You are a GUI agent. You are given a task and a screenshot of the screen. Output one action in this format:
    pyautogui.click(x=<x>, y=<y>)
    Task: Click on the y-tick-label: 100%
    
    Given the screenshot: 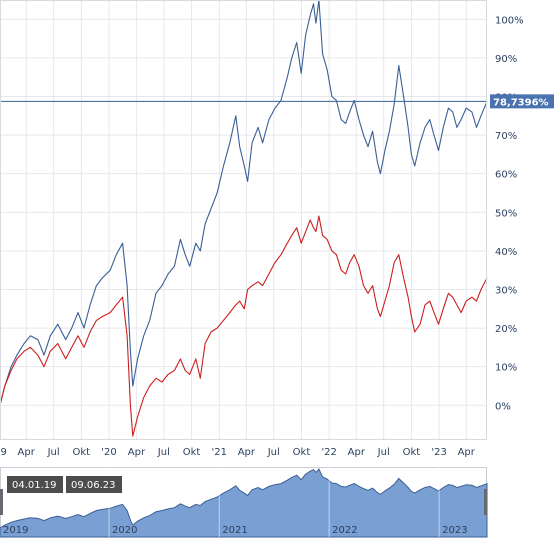 What is the action you would take?
    pyautogui.click(x=509, y=20)
    